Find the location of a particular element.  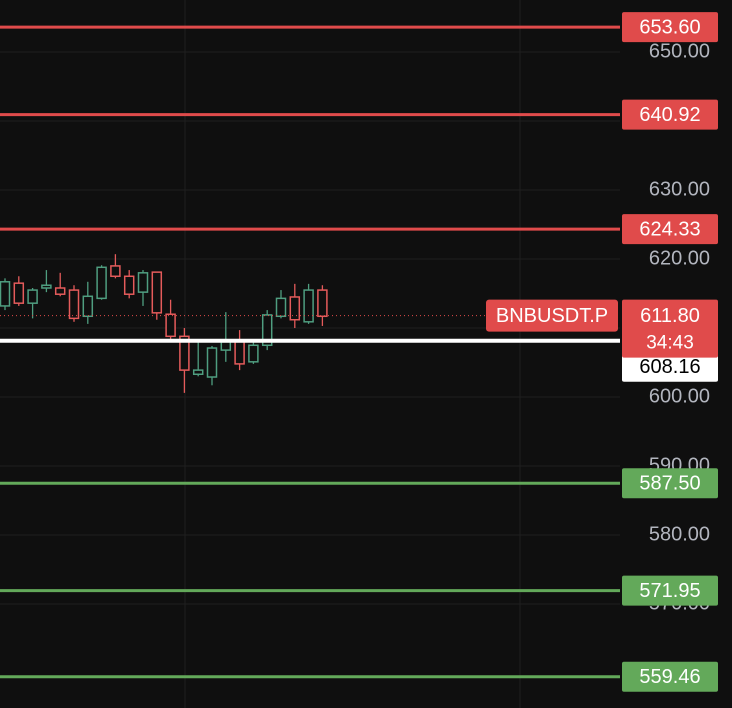

level-label: 559.46 is located at coordinates (669, 677).